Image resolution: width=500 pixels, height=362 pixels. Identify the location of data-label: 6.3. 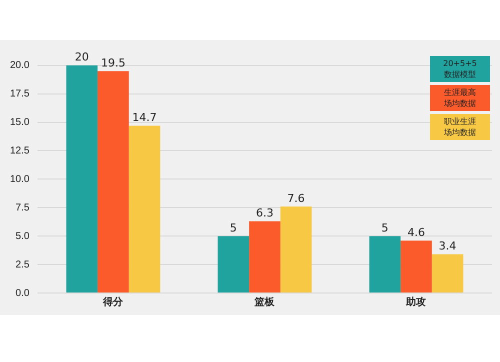
(265, 213).